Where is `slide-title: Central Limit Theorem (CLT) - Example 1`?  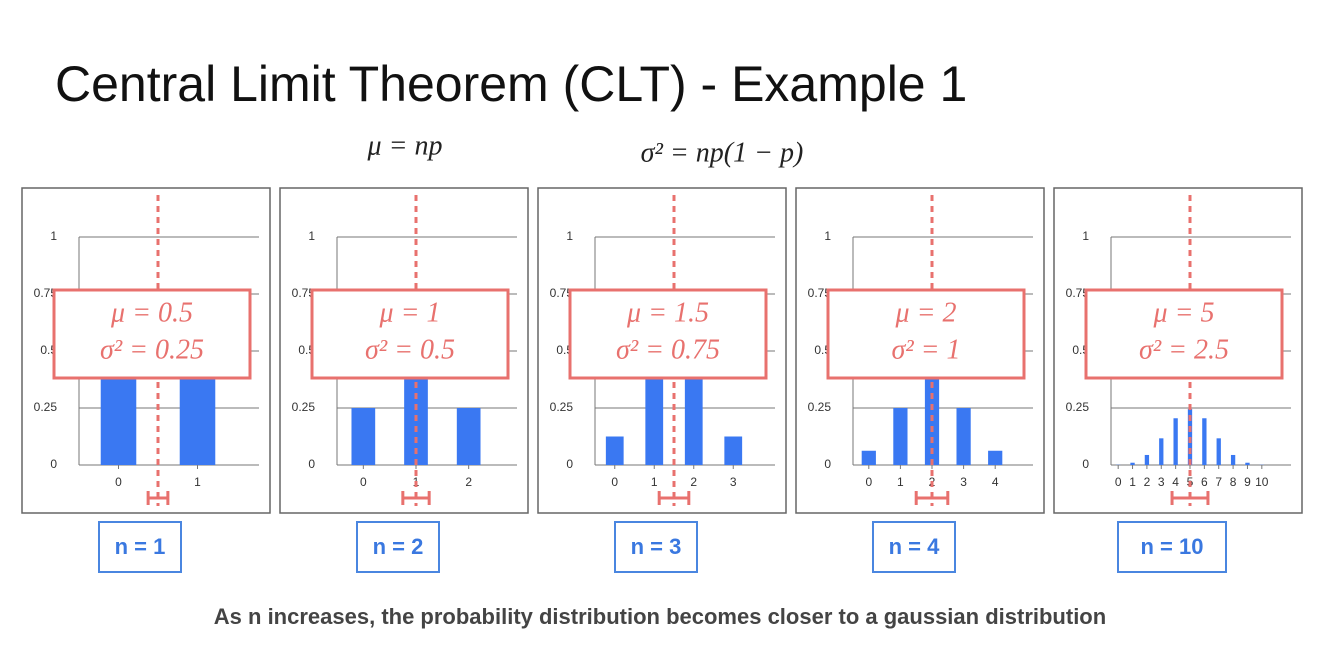
slide-title: Central Limit Theorem (CLT) - Example 1 is located at coordinates (511, 84).